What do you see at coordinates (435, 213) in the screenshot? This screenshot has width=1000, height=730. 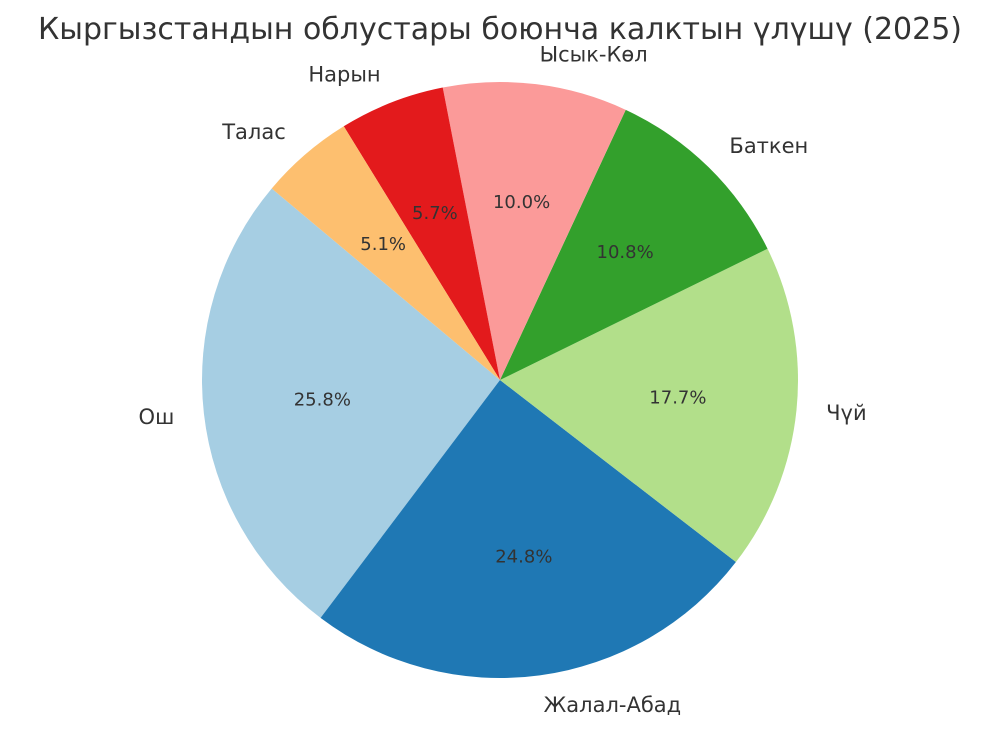 I see `slice-percent-label: 5.7%` at bounding box center [435, 213].